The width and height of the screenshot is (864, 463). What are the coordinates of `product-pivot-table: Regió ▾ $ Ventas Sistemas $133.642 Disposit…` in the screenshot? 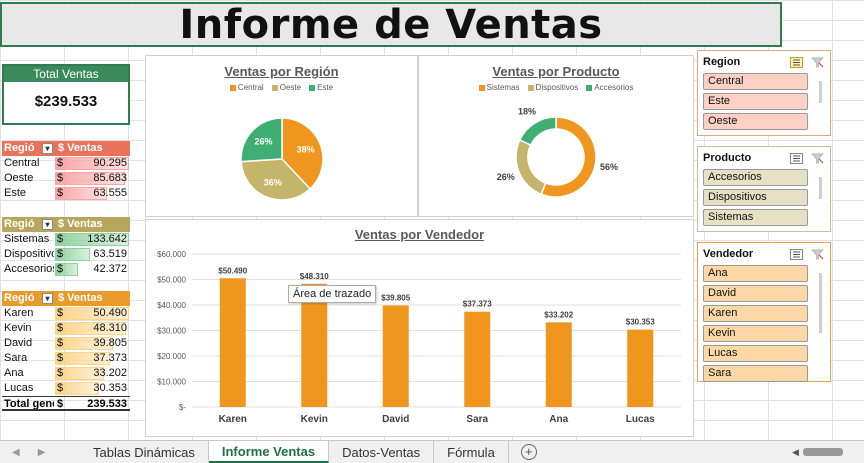 It's located at (66, 247).